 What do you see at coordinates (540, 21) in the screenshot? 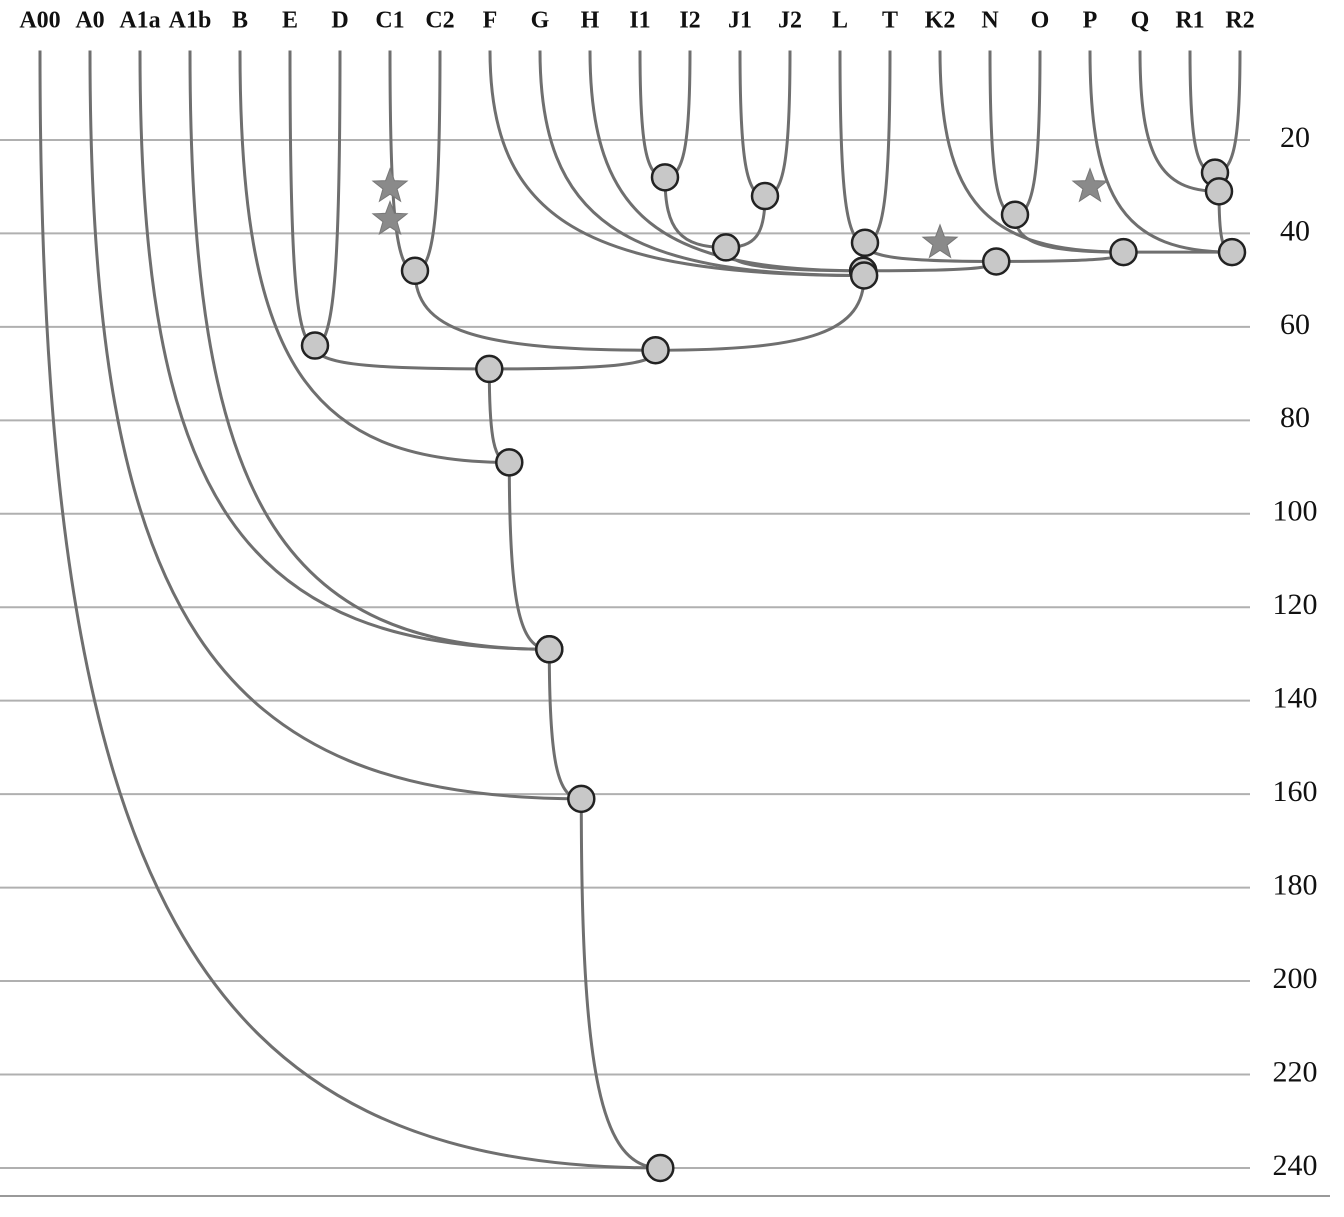
I see `leaf-label: G` at bounding box center [540, 21].